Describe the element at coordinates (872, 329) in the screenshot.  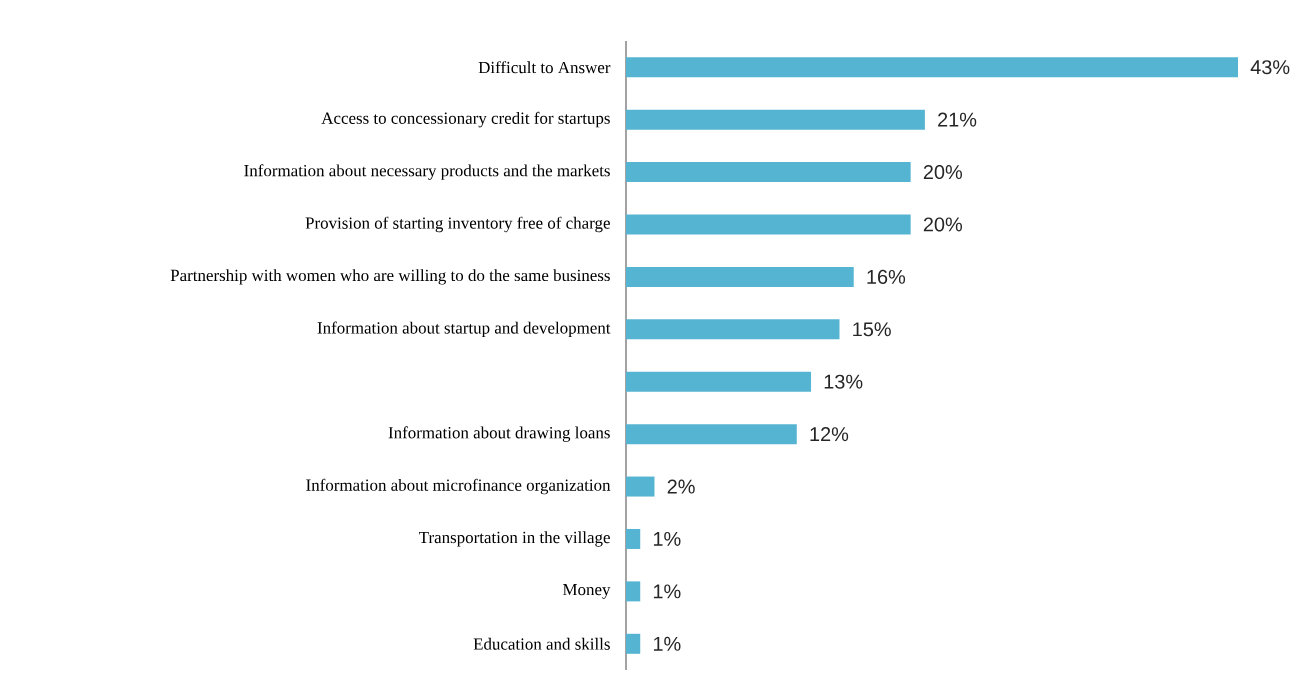
I see `data-label: 15%` at that location.